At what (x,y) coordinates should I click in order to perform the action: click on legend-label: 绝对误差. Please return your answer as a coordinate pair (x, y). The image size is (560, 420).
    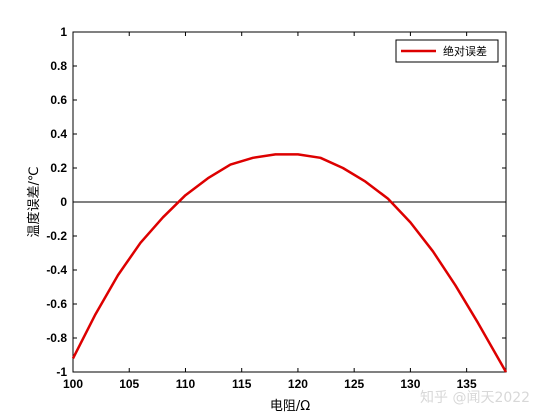
    Looking at the image, I should click on (465, 51).